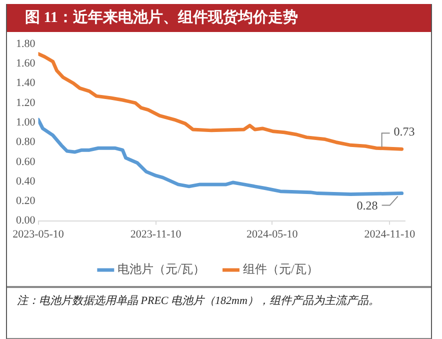 The image size is (442, 339). What do you see at coordinates (26, 142) in the screenshot?
I see `y-tick-label: 0.80` at bounding box center [26, 142].